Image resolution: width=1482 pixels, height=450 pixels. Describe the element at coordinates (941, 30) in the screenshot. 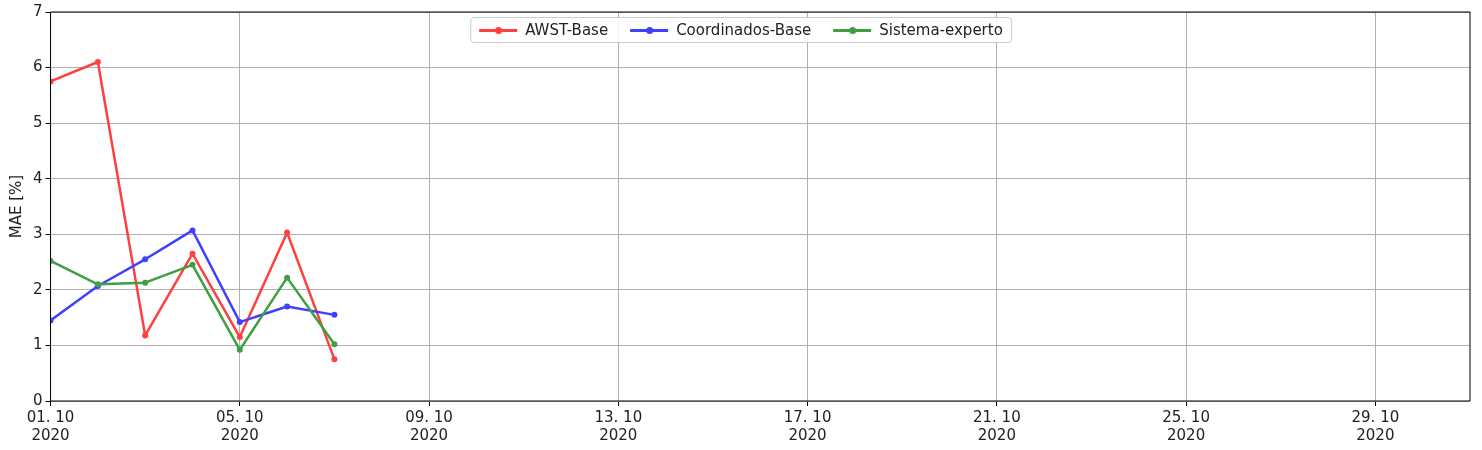

I see `legend-label: Sistema-experto` at that location.